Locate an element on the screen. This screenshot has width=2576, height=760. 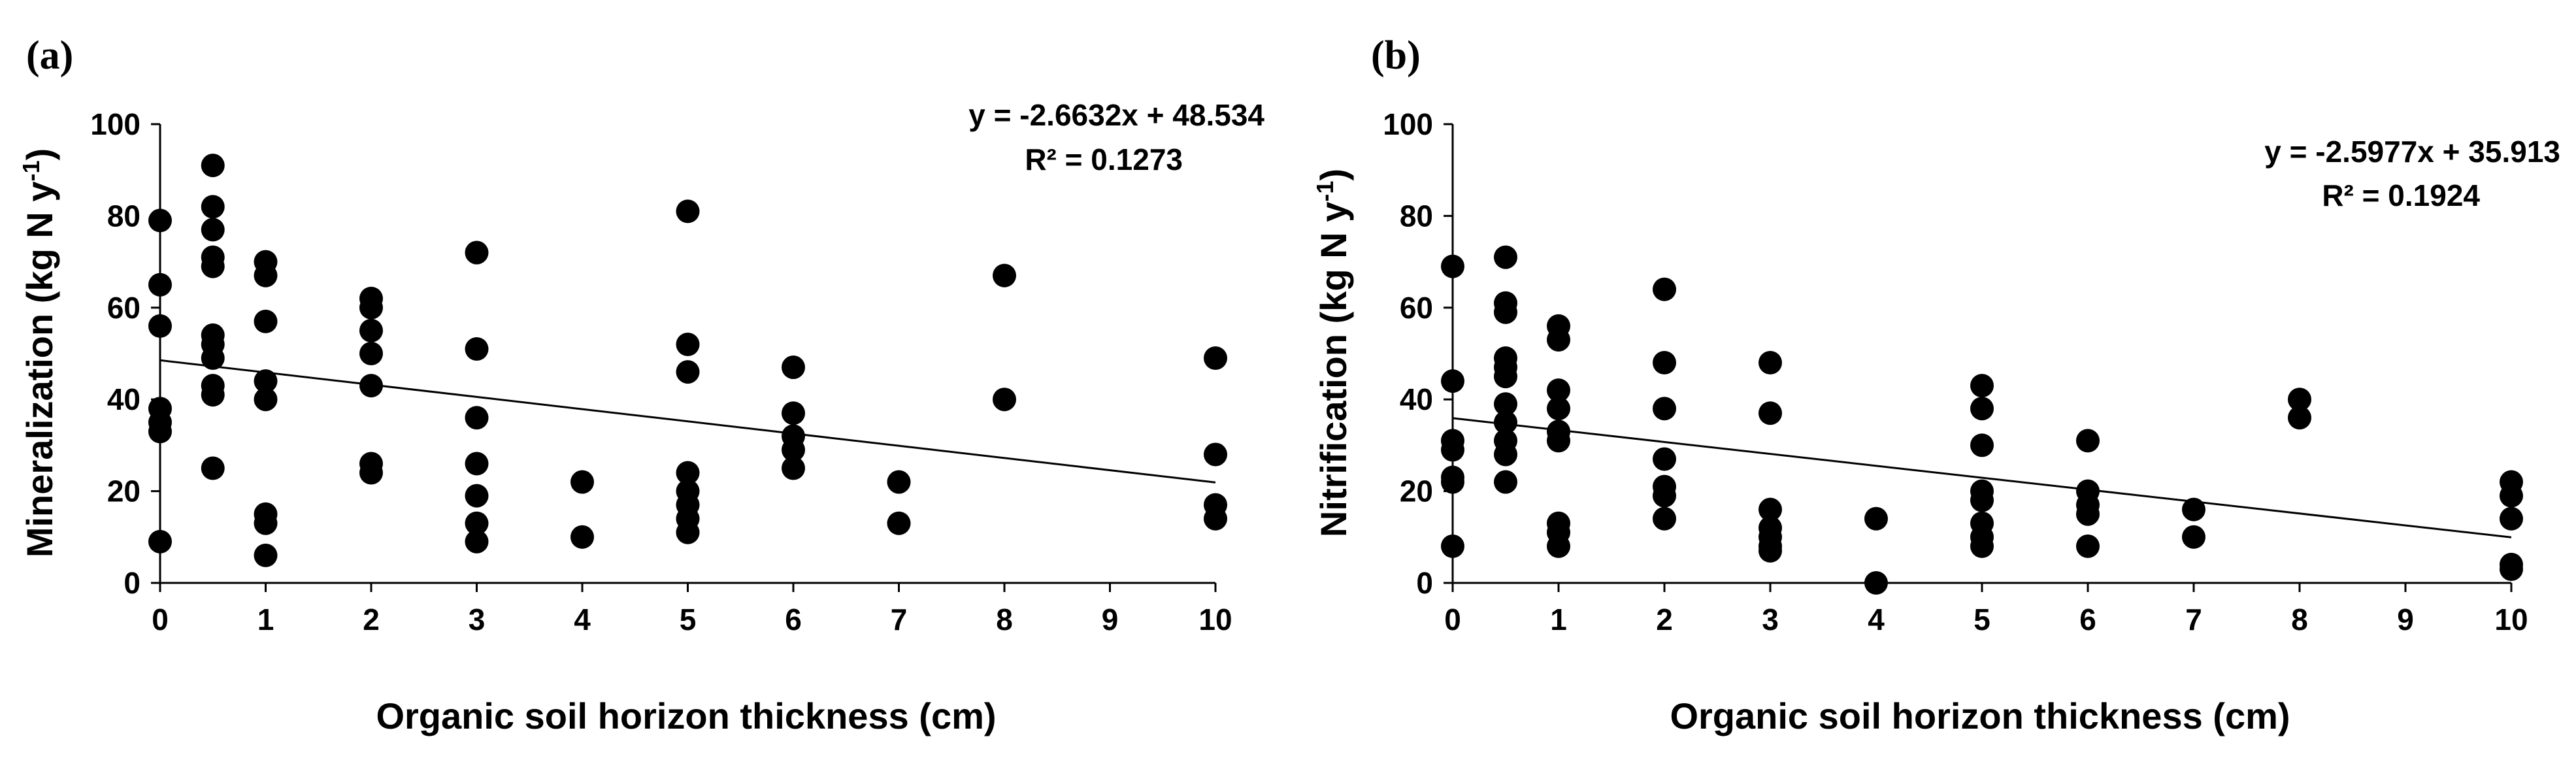
r-squared-label: R² = 0.1273 is located at coordinates (1104, 159).